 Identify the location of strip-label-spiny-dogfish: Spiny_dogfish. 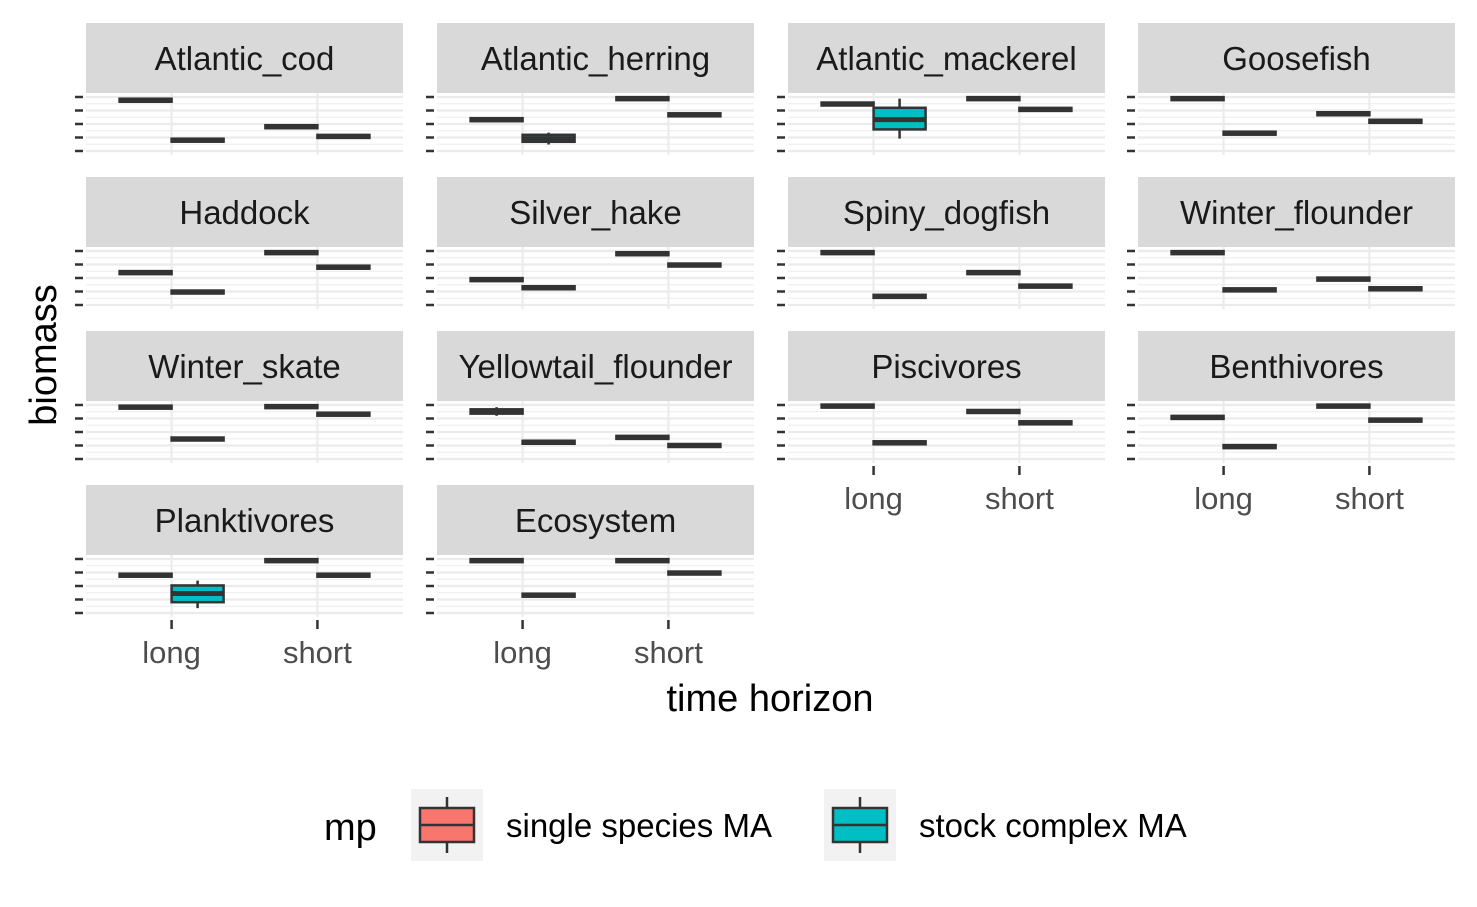
(946, 212).